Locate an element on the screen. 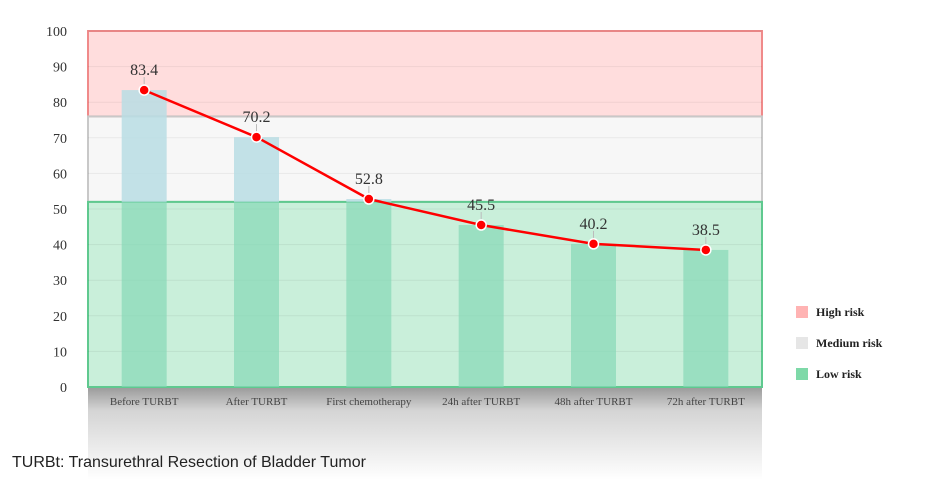  y-tick-label: 10 is located at coordinates (60, 352).